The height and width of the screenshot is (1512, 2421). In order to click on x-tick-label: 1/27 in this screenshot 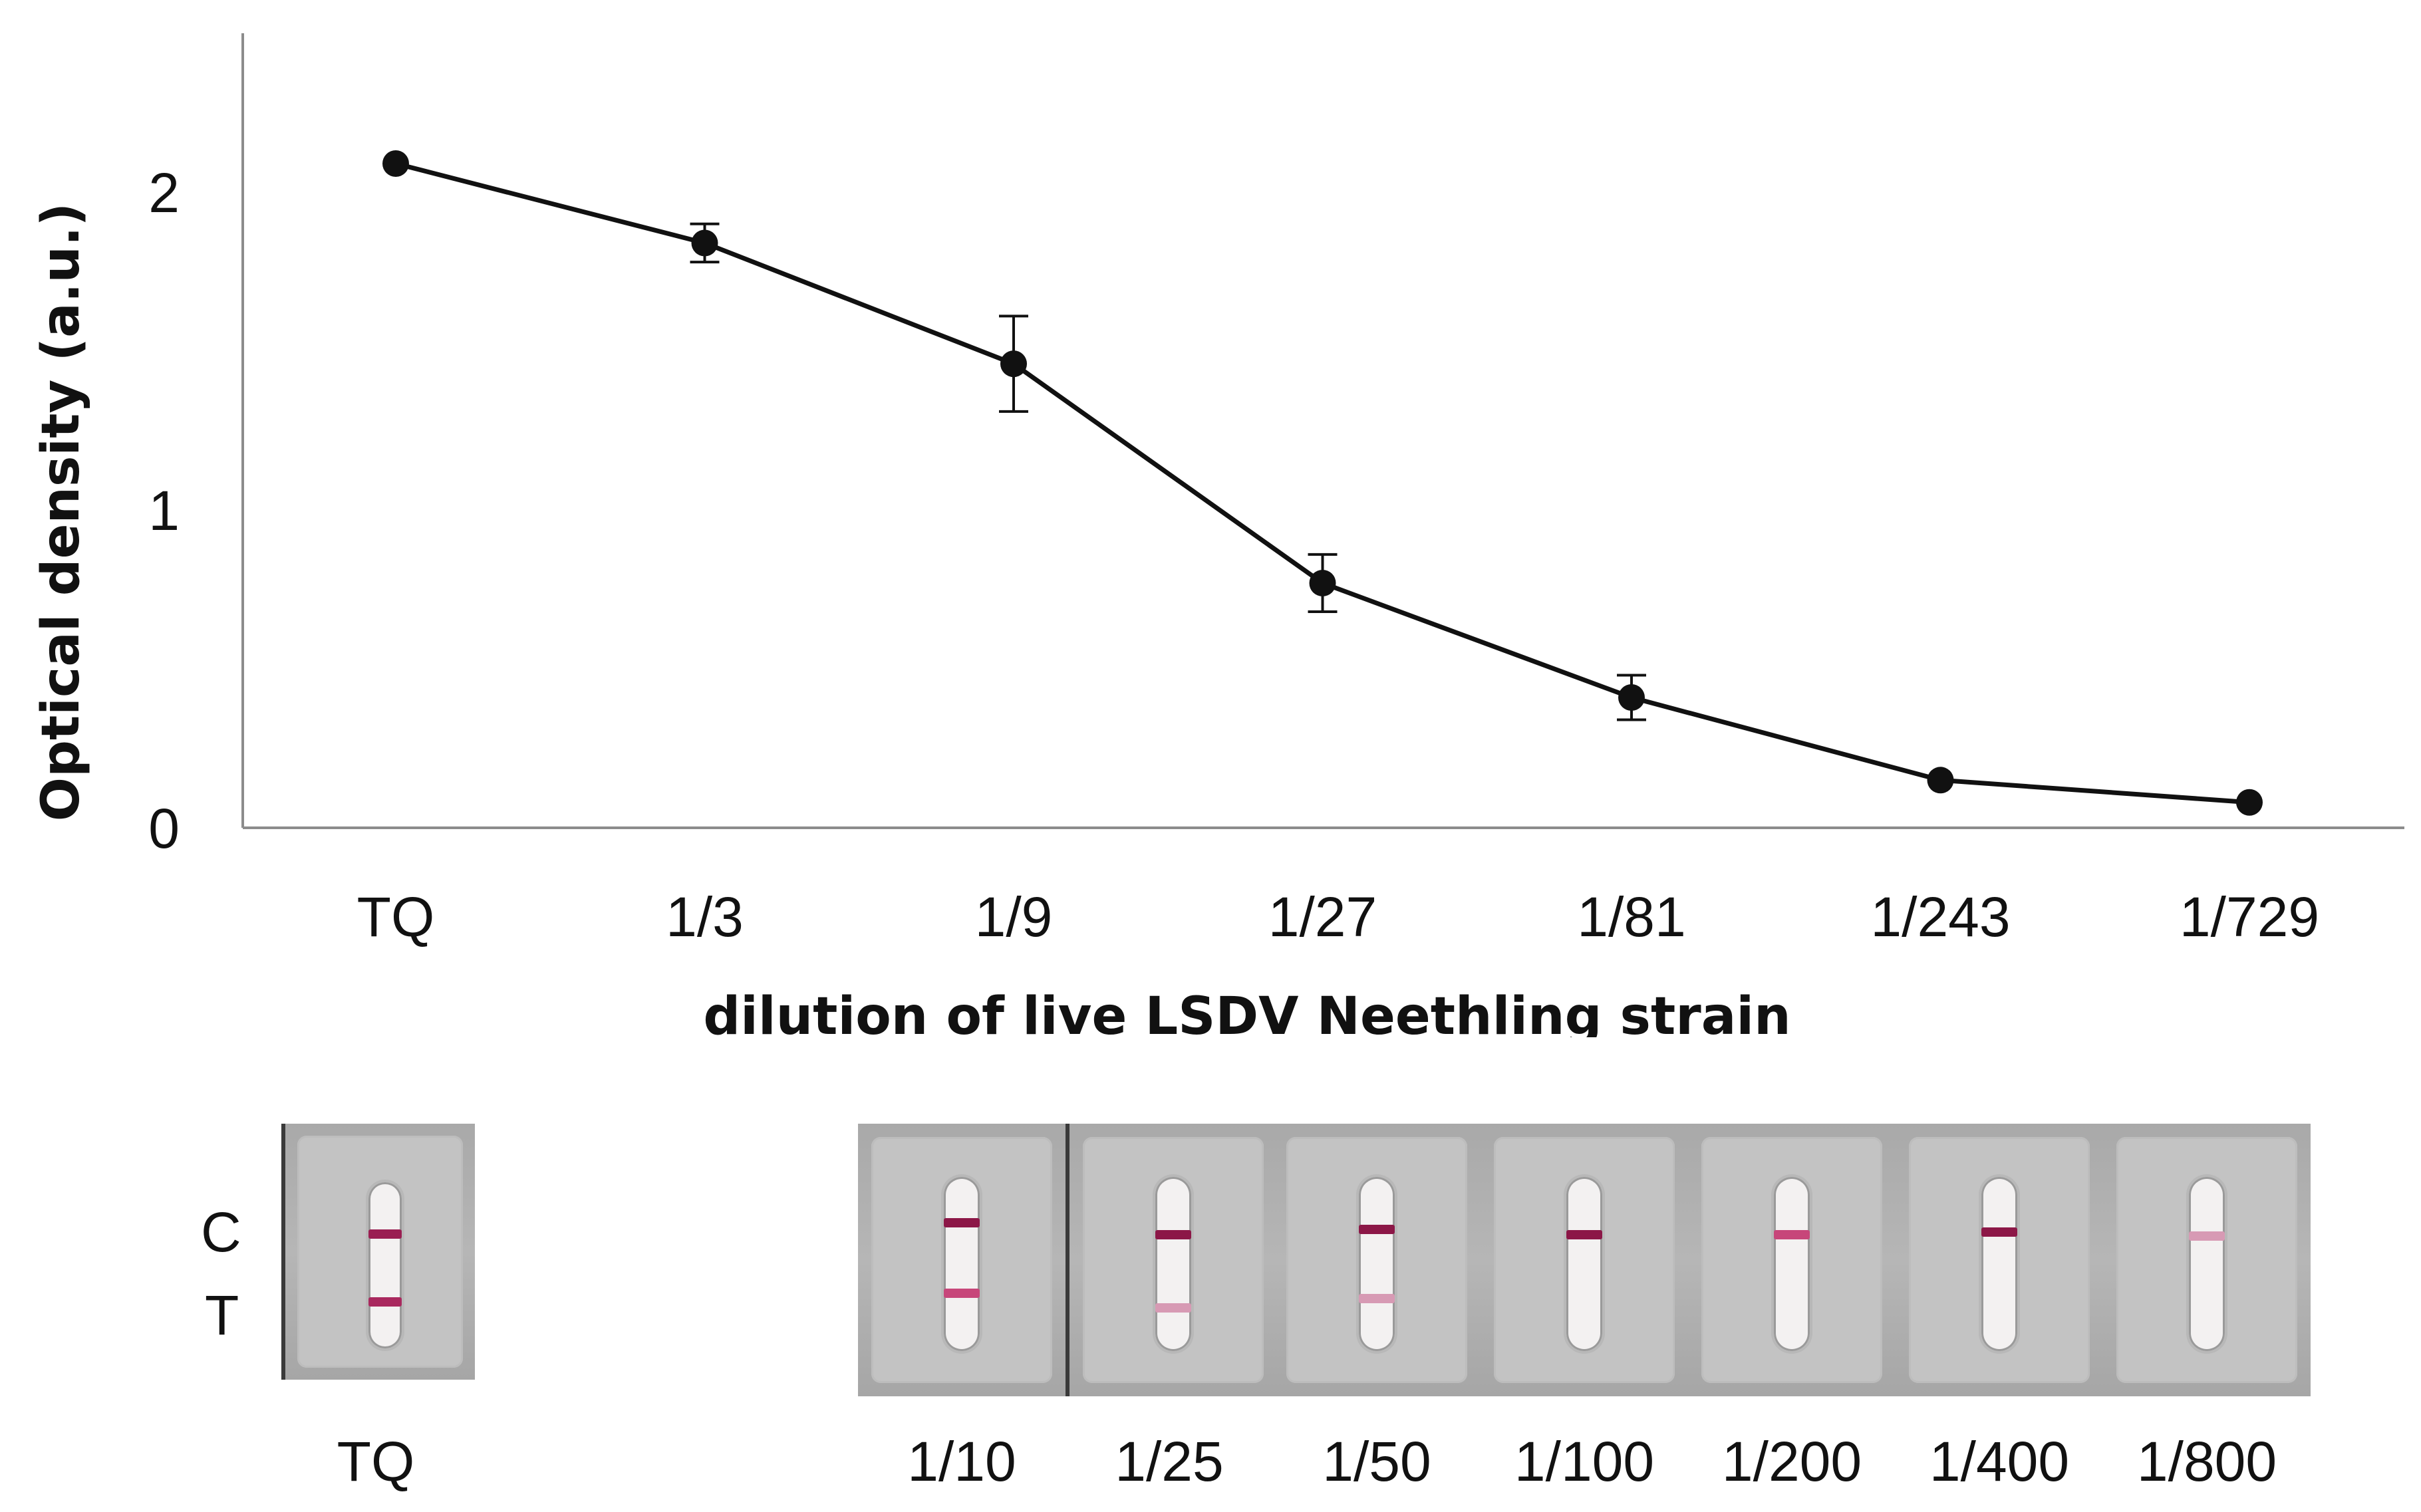, I will do `click(1322, 917)`.